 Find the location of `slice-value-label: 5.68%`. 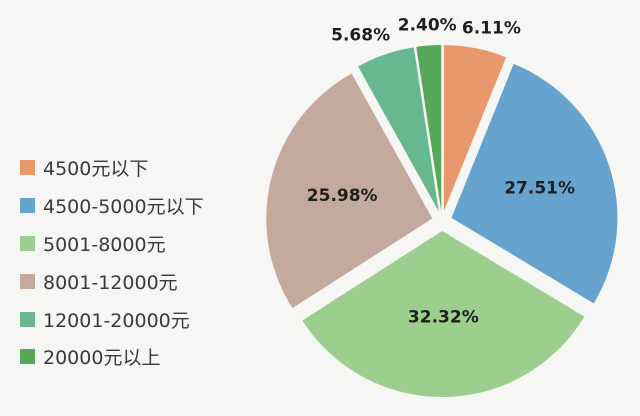

slice-value-label: 5.68% is located at coordinates (360, 36).